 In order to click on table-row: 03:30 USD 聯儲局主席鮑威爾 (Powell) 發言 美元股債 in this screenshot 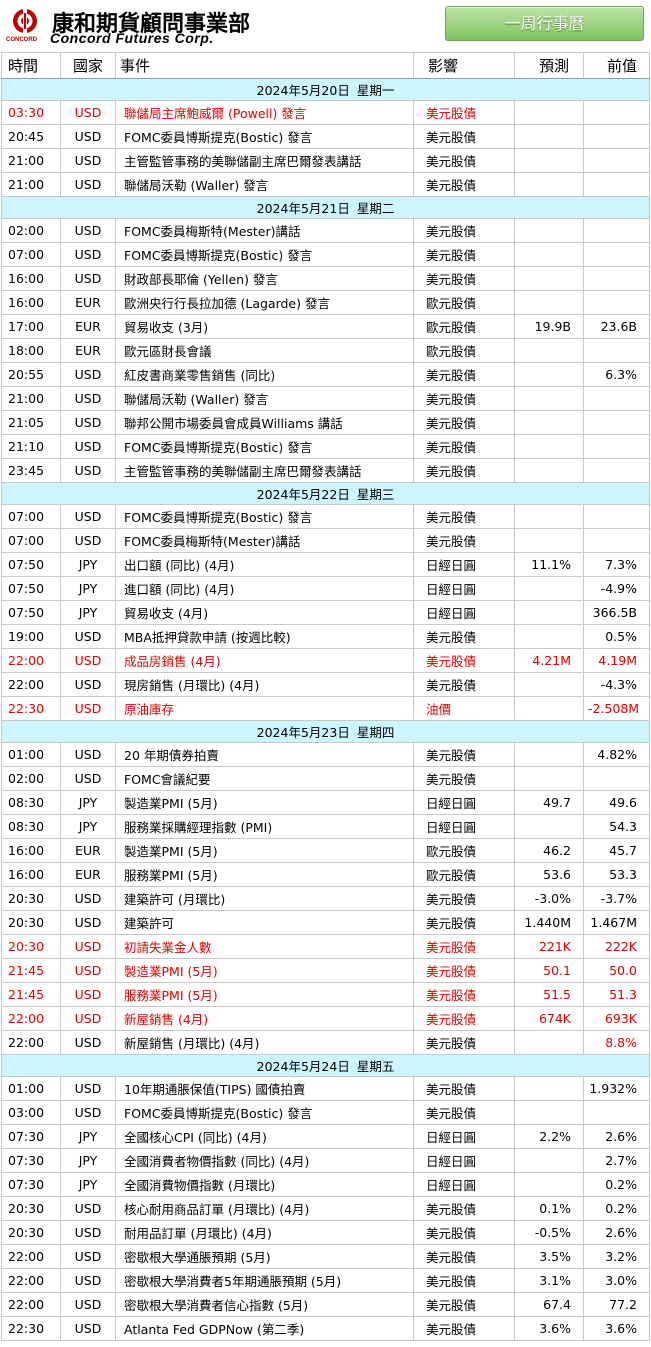, I will do `click(325, 112)`.